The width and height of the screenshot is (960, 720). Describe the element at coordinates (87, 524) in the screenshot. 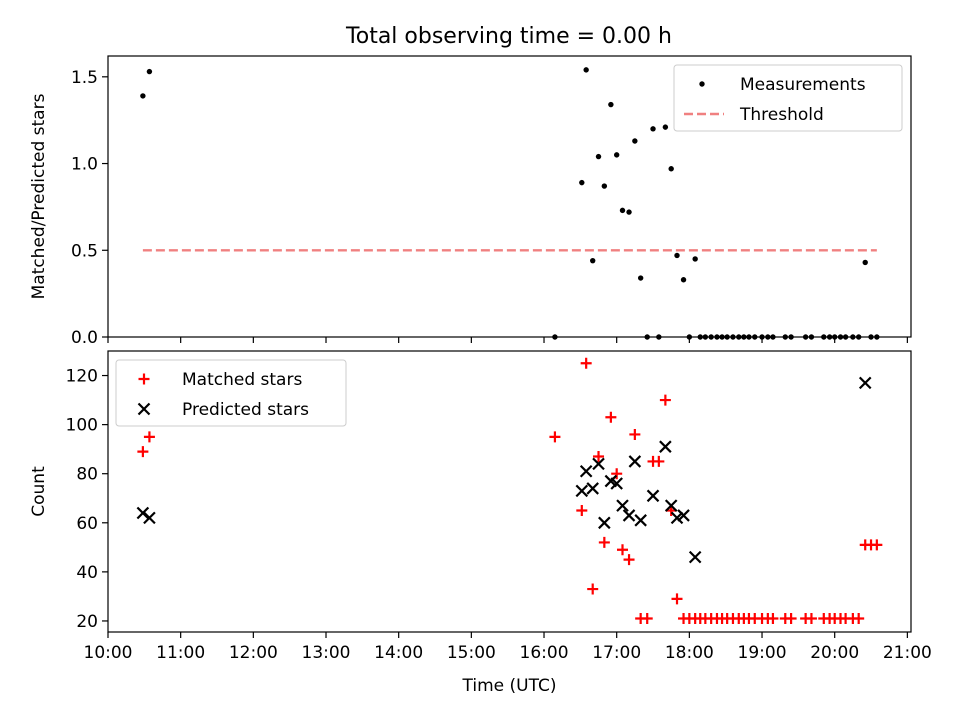

I see `y-tick-label: 60` at that location.